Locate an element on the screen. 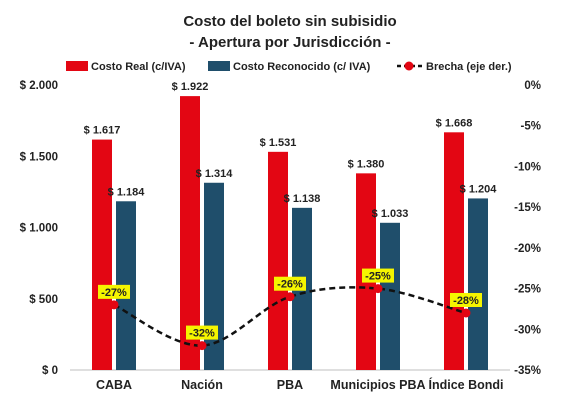  right-axis-tick-label: -30% is located at coordinates (527, 330).